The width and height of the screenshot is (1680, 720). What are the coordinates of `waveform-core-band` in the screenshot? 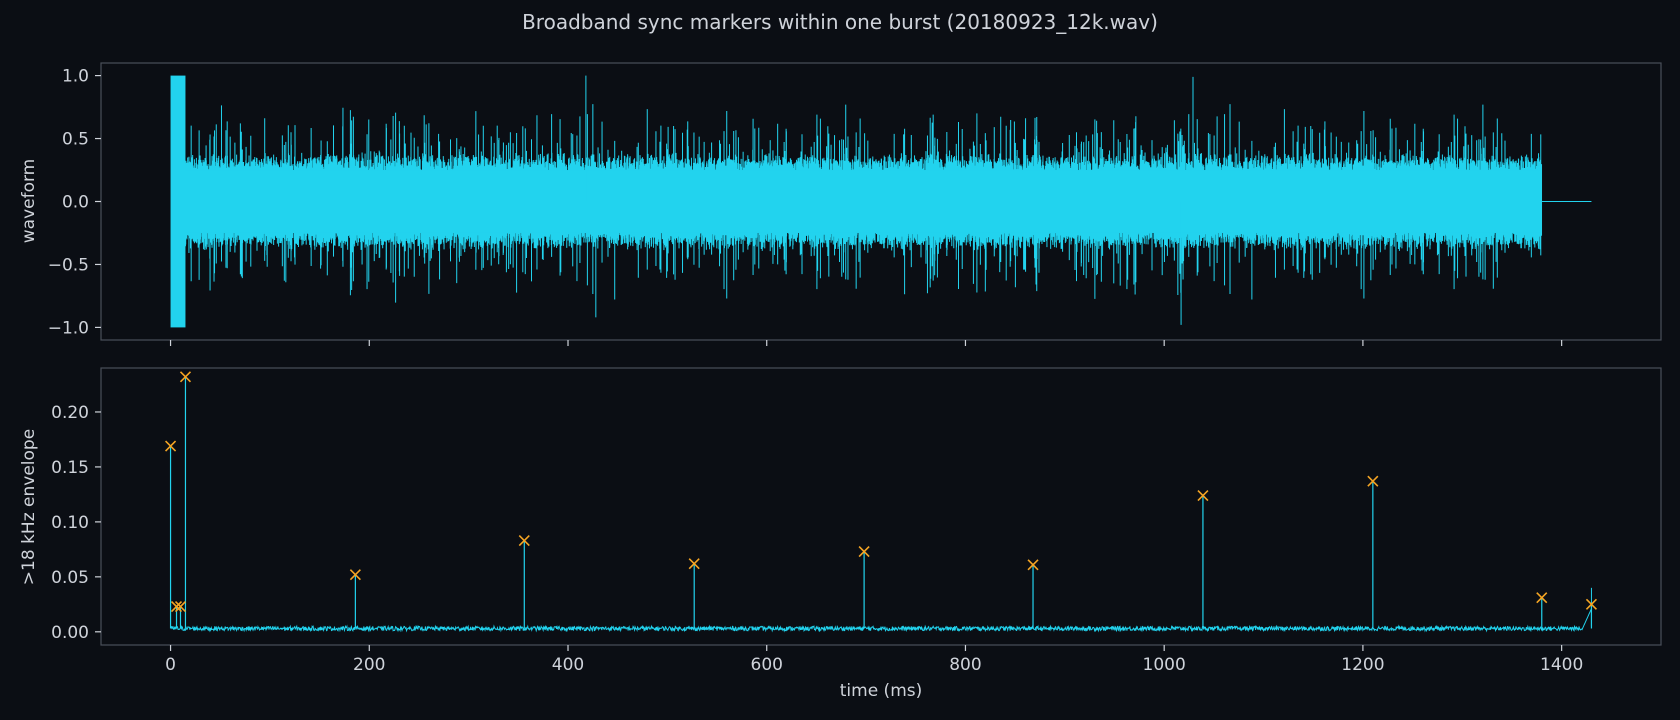 It's located at (863, 201).